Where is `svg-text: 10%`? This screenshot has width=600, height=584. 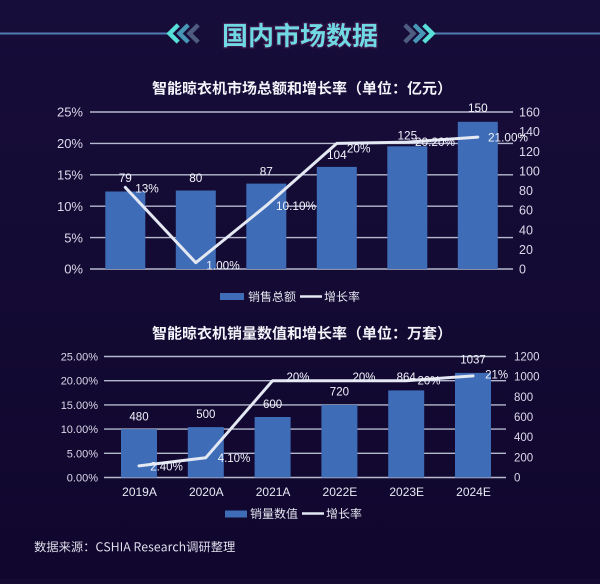
svg-text: 10% is located at coordinates (70, 206).